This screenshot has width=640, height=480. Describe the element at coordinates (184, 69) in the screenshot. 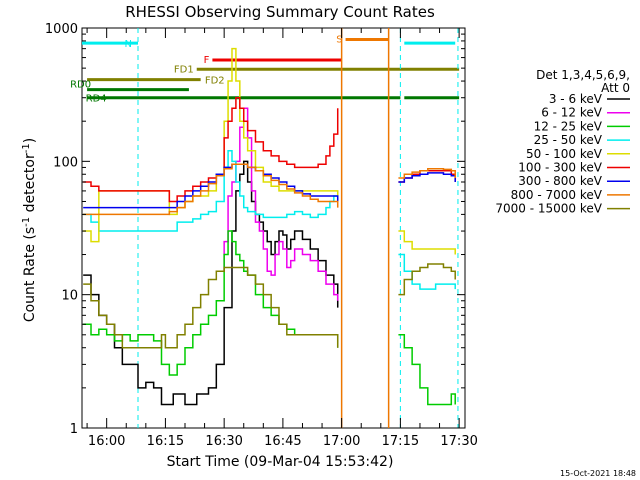

I see `flag-label-fd1: FD1` at that location.